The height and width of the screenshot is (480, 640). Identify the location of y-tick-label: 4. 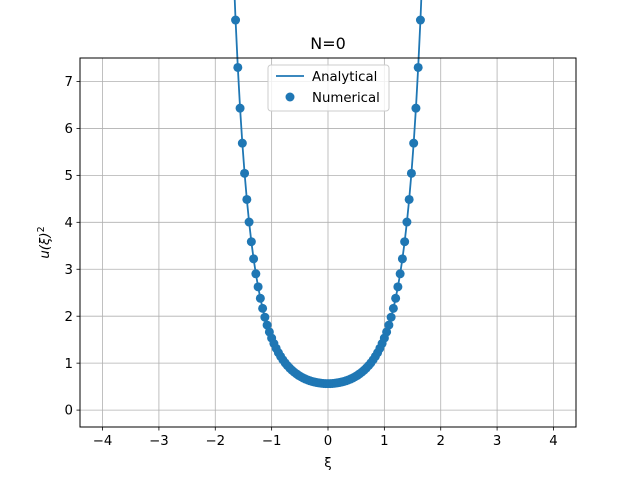
(69, 223).